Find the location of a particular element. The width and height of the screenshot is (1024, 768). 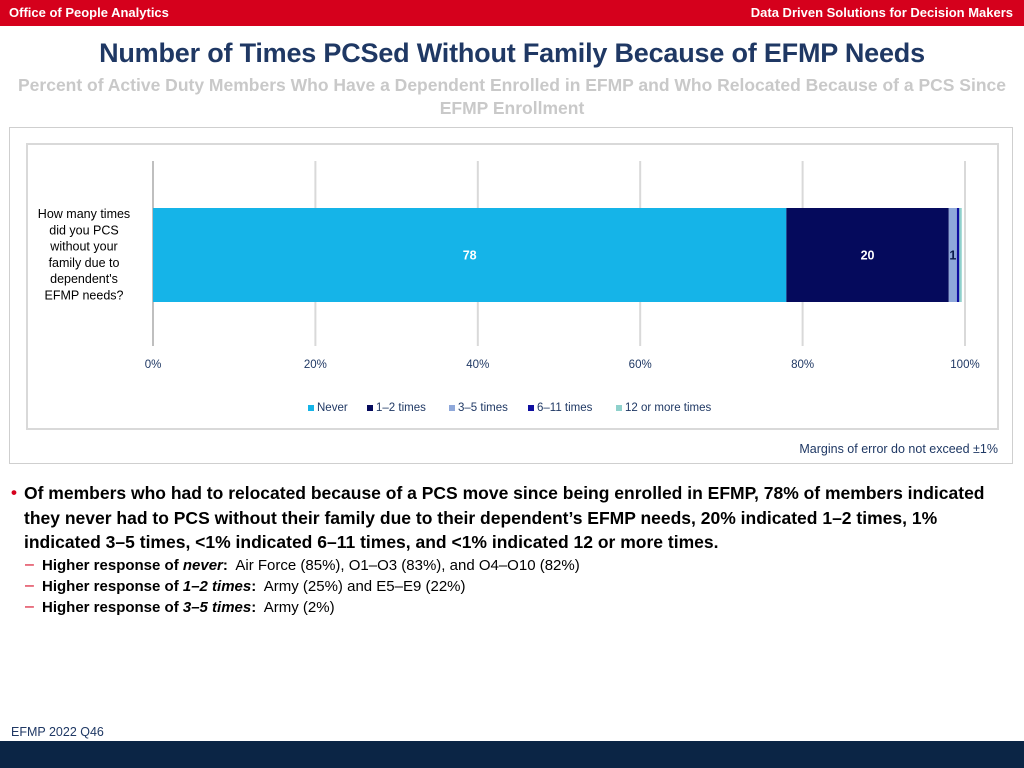

category-label: without your is located at coordinates (83, 247).